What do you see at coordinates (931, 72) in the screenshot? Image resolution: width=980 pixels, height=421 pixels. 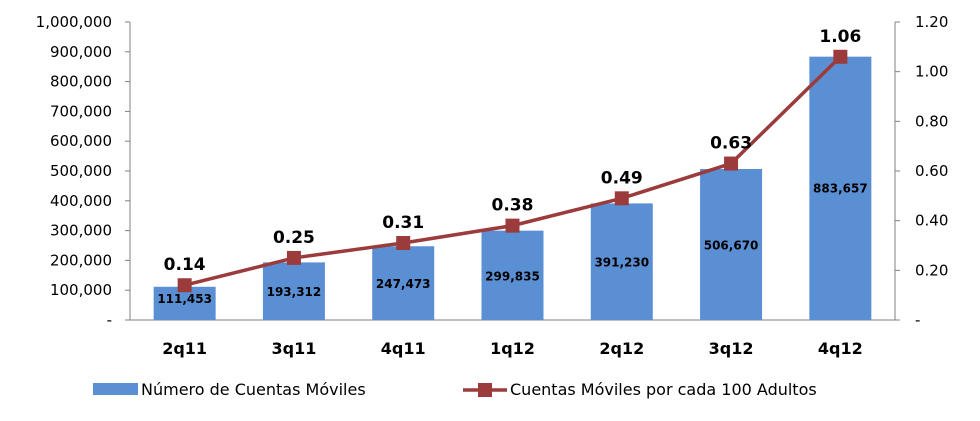 I see `right-tick-label: 1.00` at bounding box center [931, 72].